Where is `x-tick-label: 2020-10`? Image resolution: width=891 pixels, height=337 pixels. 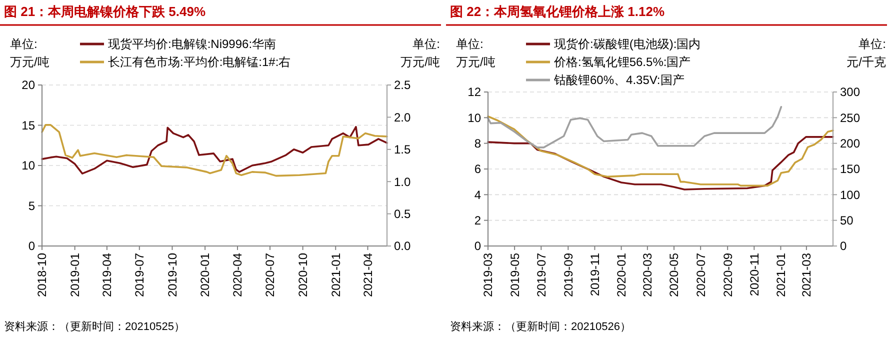 x-tick-label: 2020-10 is located at coordinates (303, 275).